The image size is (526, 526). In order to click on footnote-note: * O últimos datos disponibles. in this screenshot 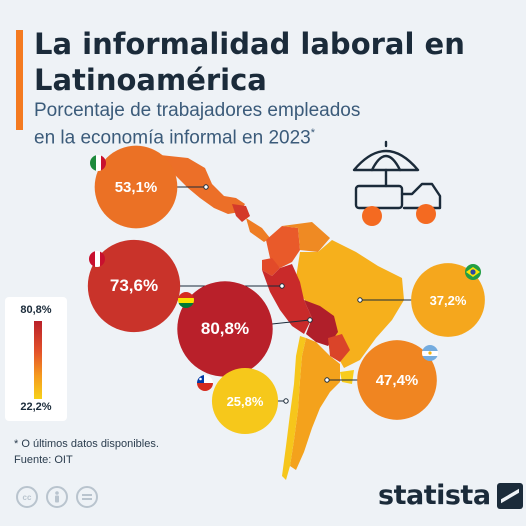, I will do `click(86, 444)`.